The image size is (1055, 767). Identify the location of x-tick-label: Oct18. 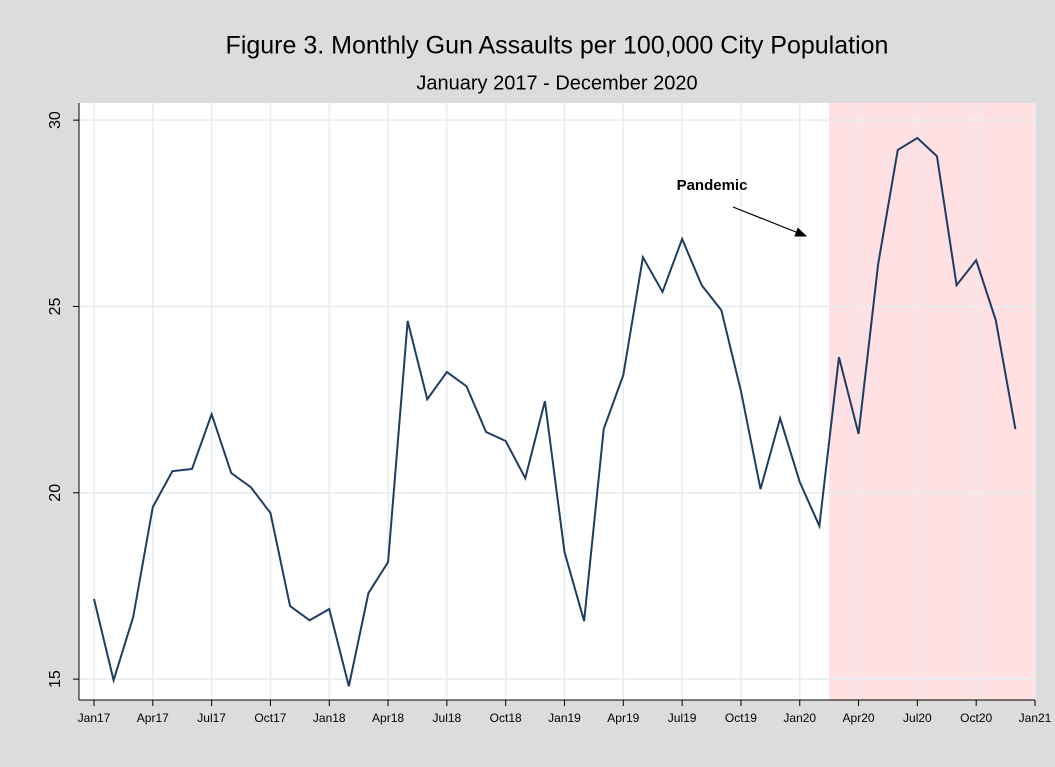
(506, 718).